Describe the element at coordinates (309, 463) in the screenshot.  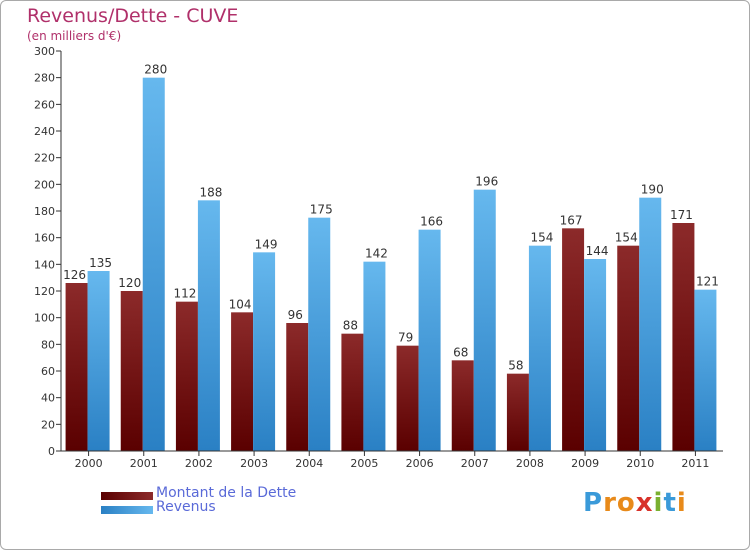
I see `x-tick-label: 2004` at that location.